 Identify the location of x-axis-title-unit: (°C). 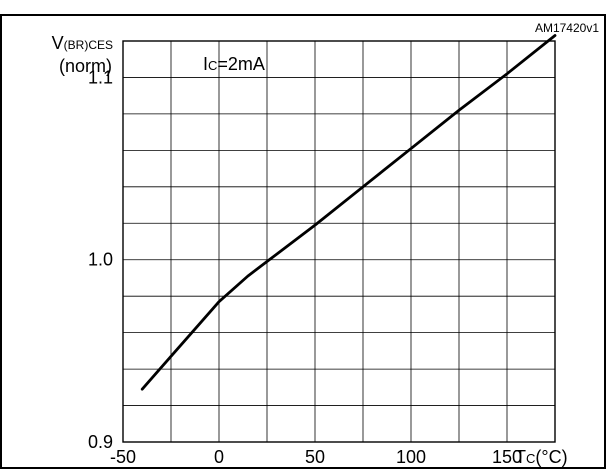
(551, 457).